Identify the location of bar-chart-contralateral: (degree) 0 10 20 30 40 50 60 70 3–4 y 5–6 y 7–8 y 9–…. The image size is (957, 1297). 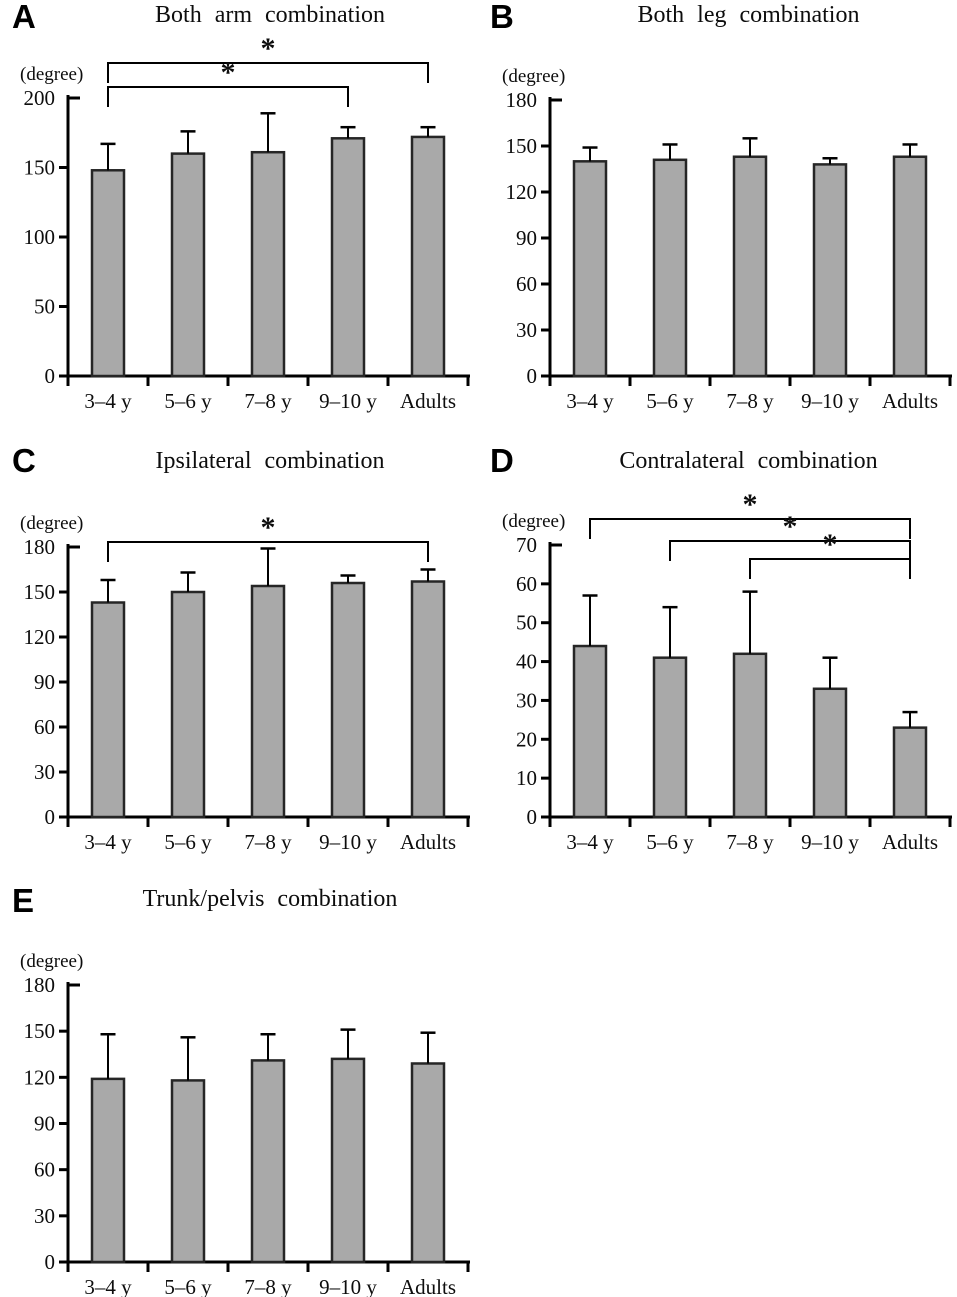
(727, 671).